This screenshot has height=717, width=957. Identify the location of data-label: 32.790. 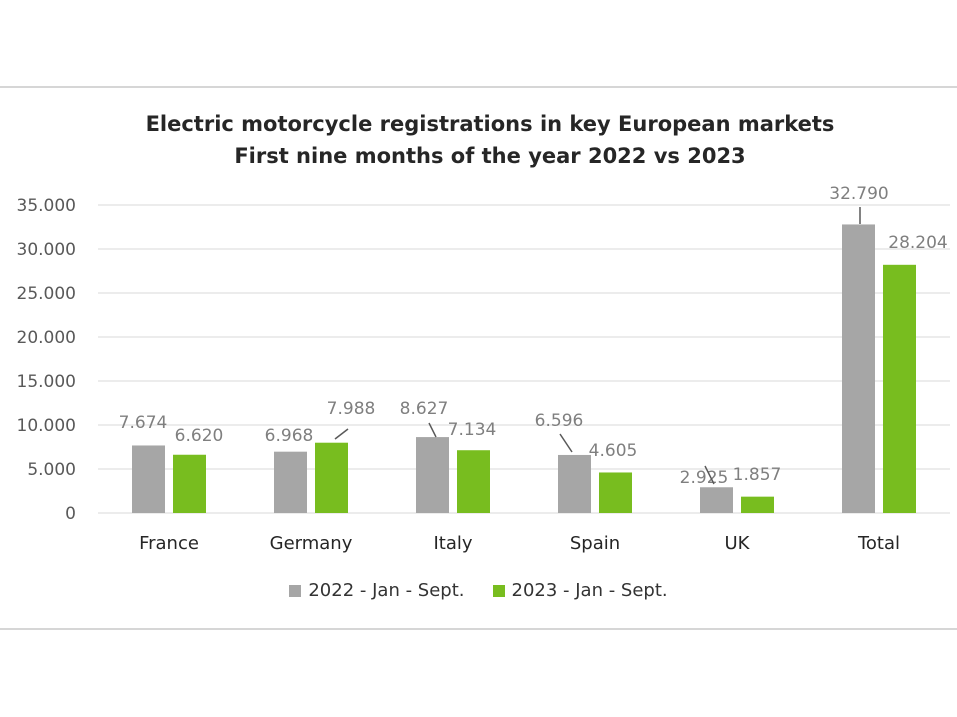
(858, 194).